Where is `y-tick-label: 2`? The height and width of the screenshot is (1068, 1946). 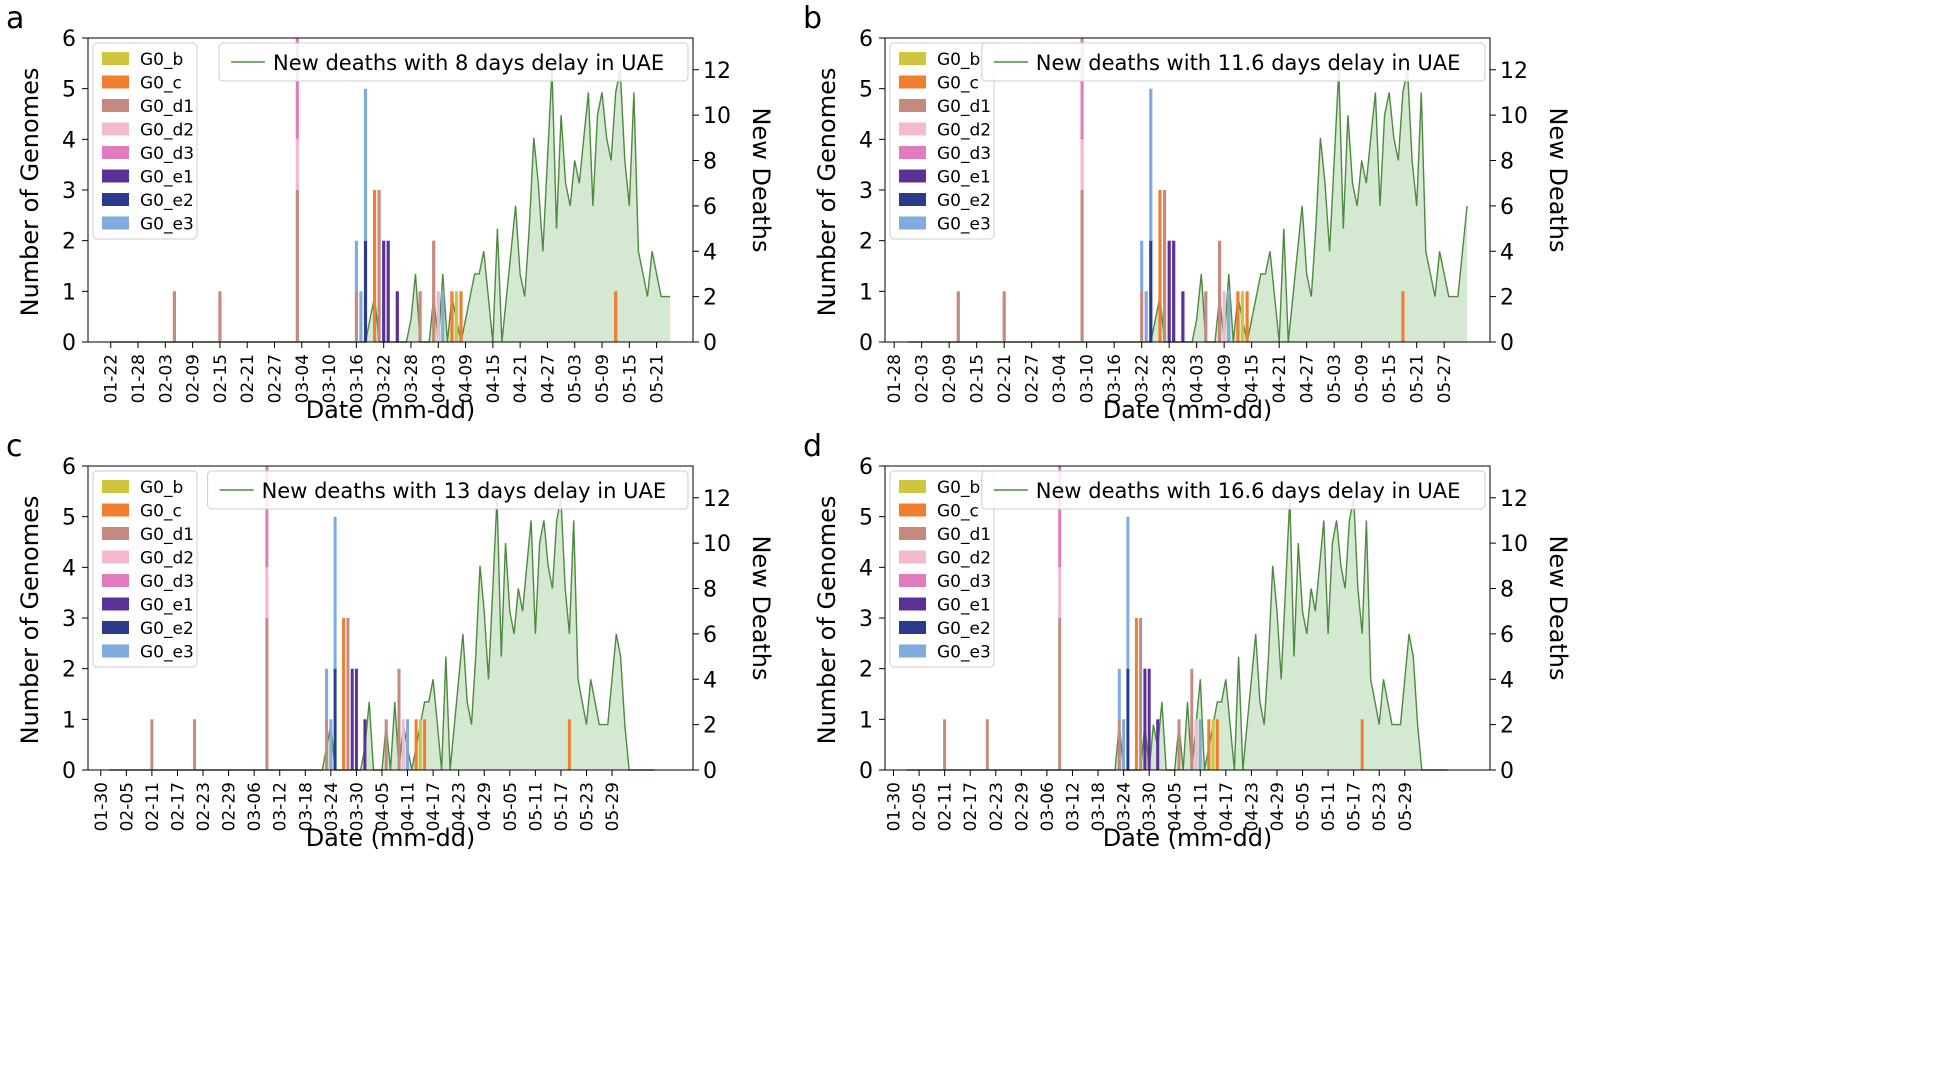 y-tick-label: 2 is located at coordinates (69, 670).